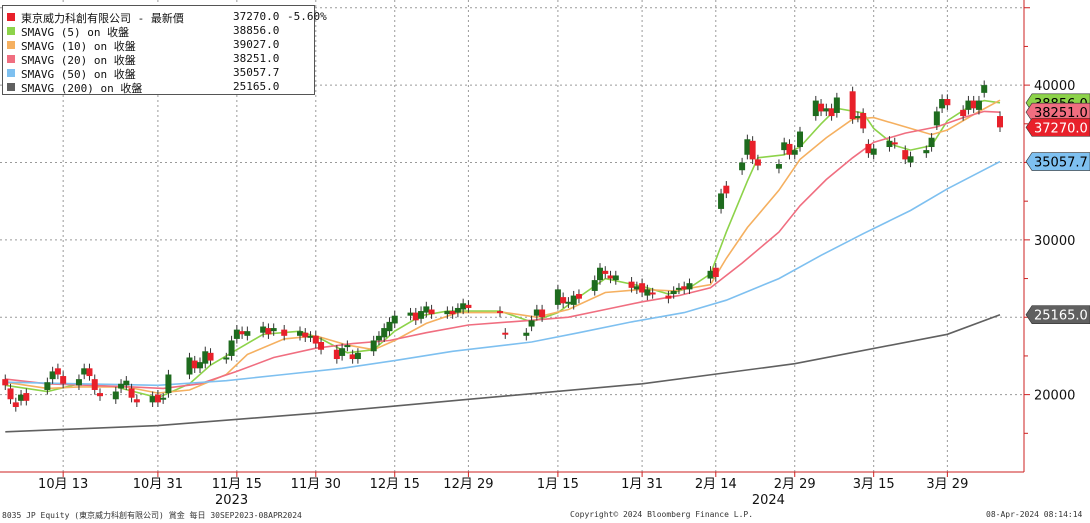 The width and height of the screenshot is (1090, 523). I want to click on price-tag-box, so click(1057, 127).